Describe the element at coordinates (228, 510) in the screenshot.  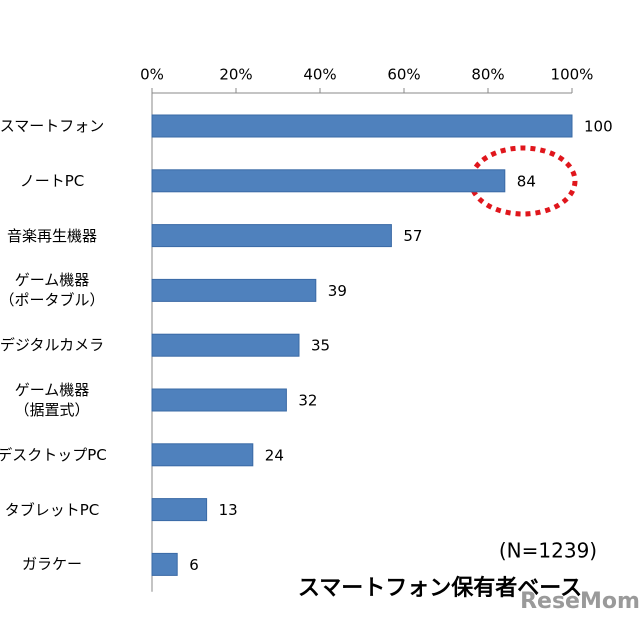
I see `data-label: 13` at that location.